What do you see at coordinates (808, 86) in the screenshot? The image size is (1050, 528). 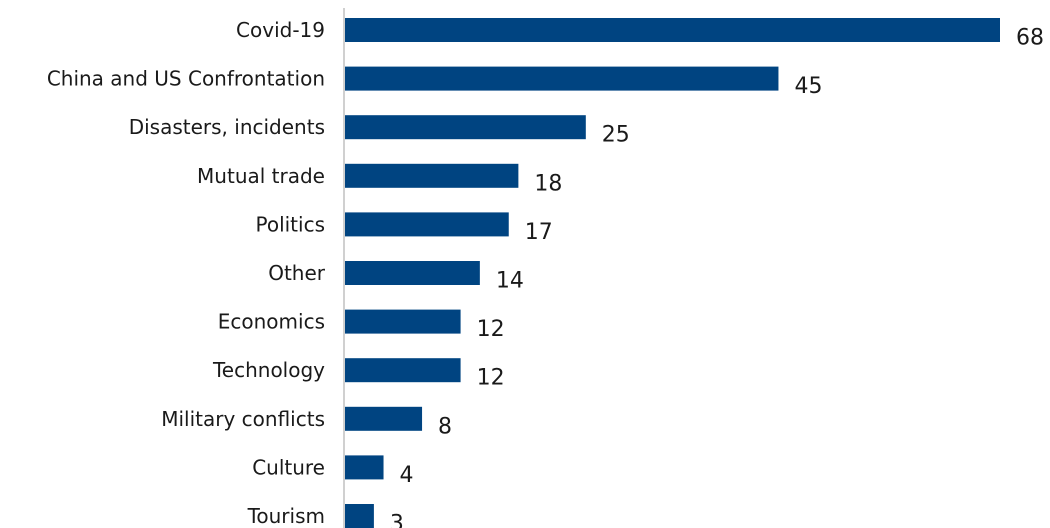 I see `value-label: 45` at bounding box center [808, 86].